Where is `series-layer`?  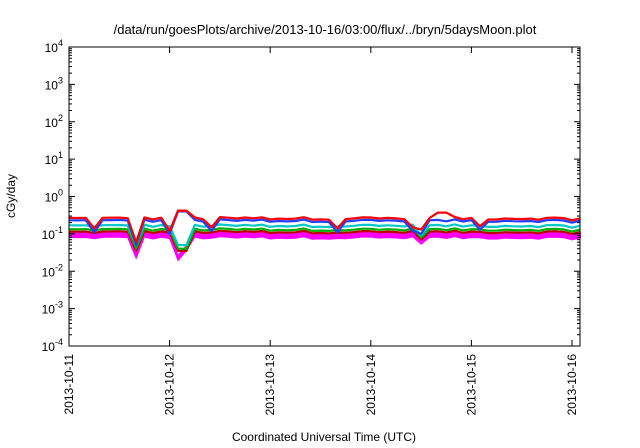 series-layer is located at coordinates (324, 235).